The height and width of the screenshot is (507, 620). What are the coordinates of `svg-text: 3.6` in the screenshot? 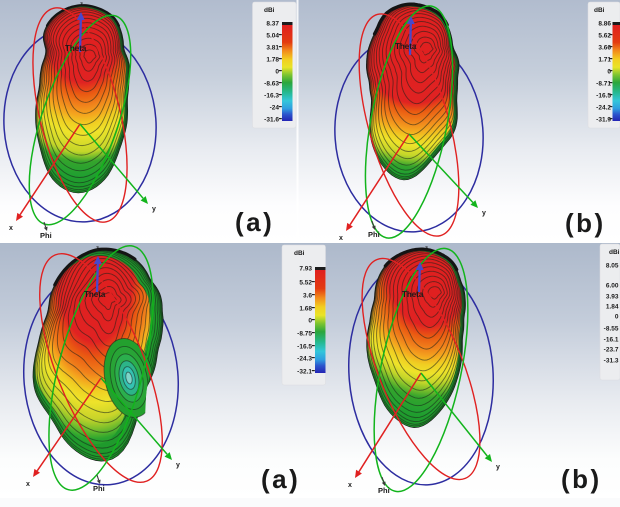 It's located at (307, 296).